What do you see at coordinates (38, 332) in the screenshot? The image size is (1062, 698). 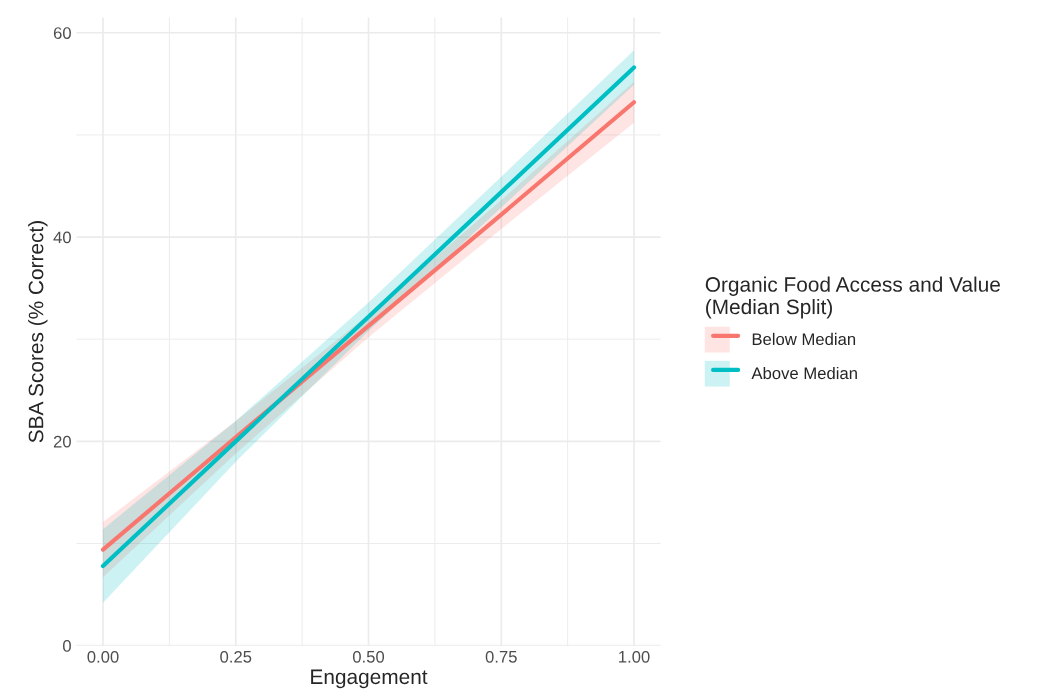 I see `y-axis-title: SBA Scores (% Correct)` at bounding box center [38, 332].